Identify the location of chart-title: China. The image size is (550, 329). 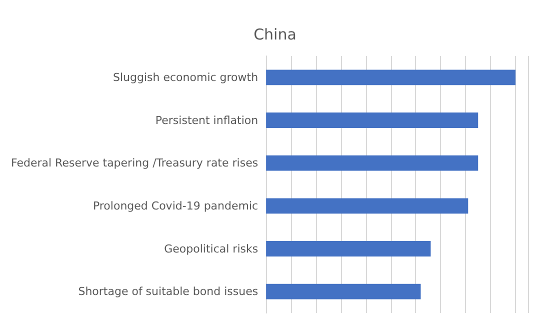
(275, 35).